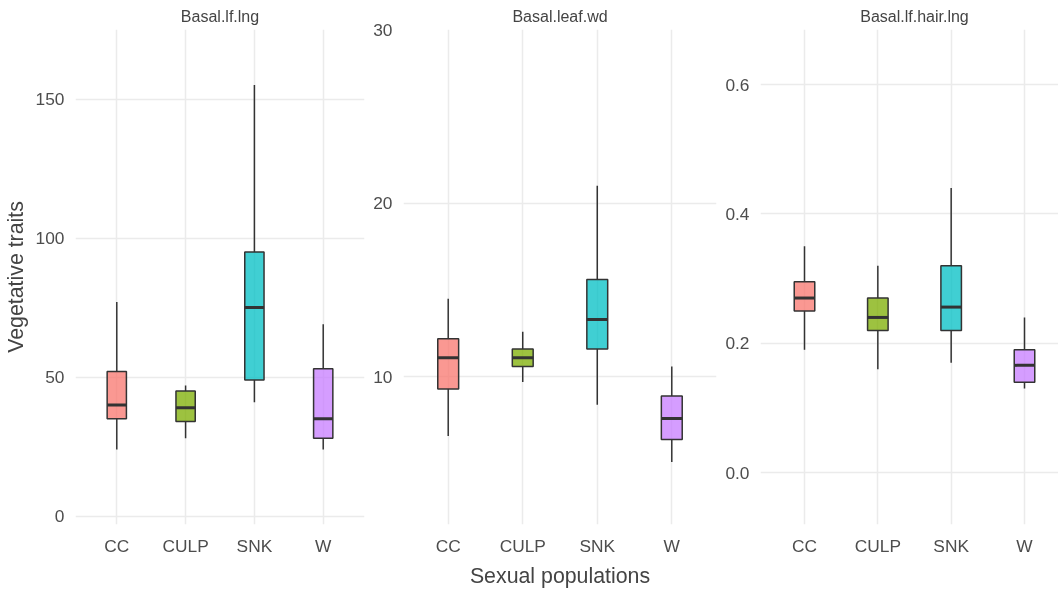  What do you see at coordinates (737, 213) in the screenshot?
I see `y-tick-label: 0.4` at bounding box center [737, 213].